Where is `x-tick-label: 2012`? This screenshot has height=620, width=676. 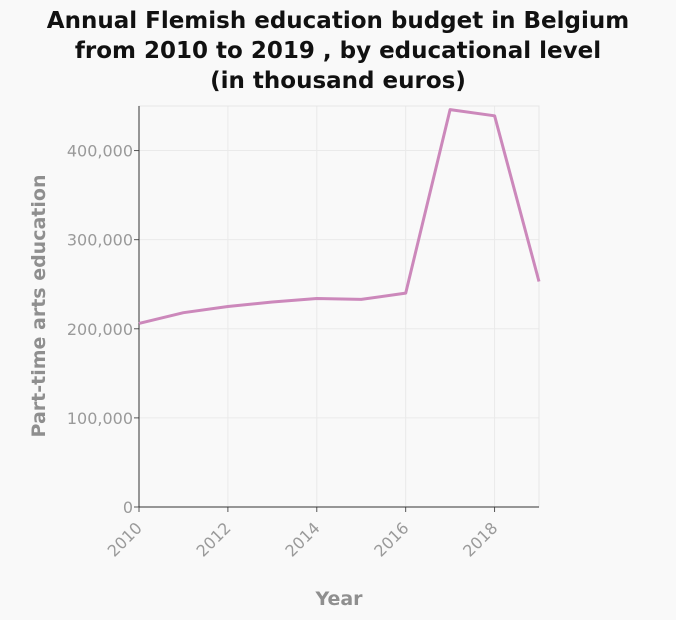 x-tick-label: 2012 is located at coordinates (213, 539).